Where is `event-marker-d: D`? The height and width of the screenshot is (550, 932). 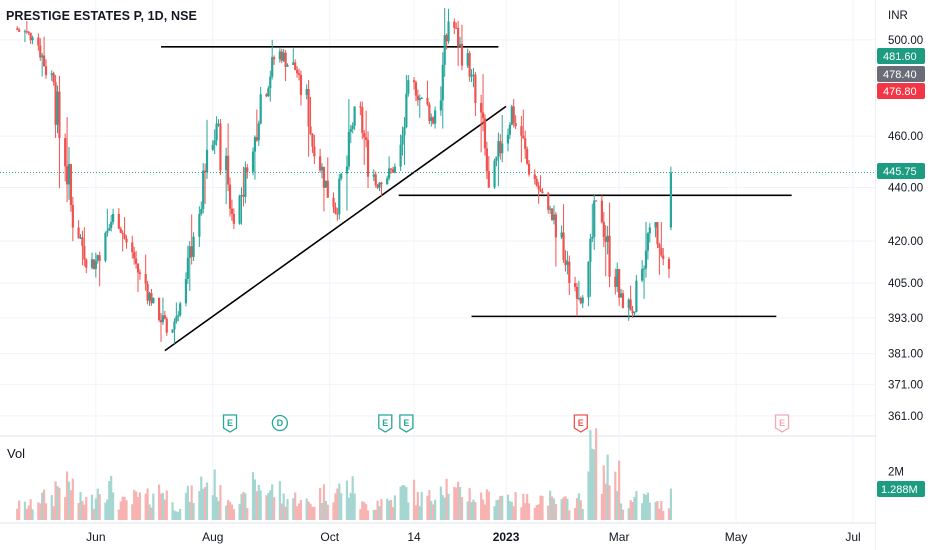 event-marker-d: D is located at coordinates (280, 423).